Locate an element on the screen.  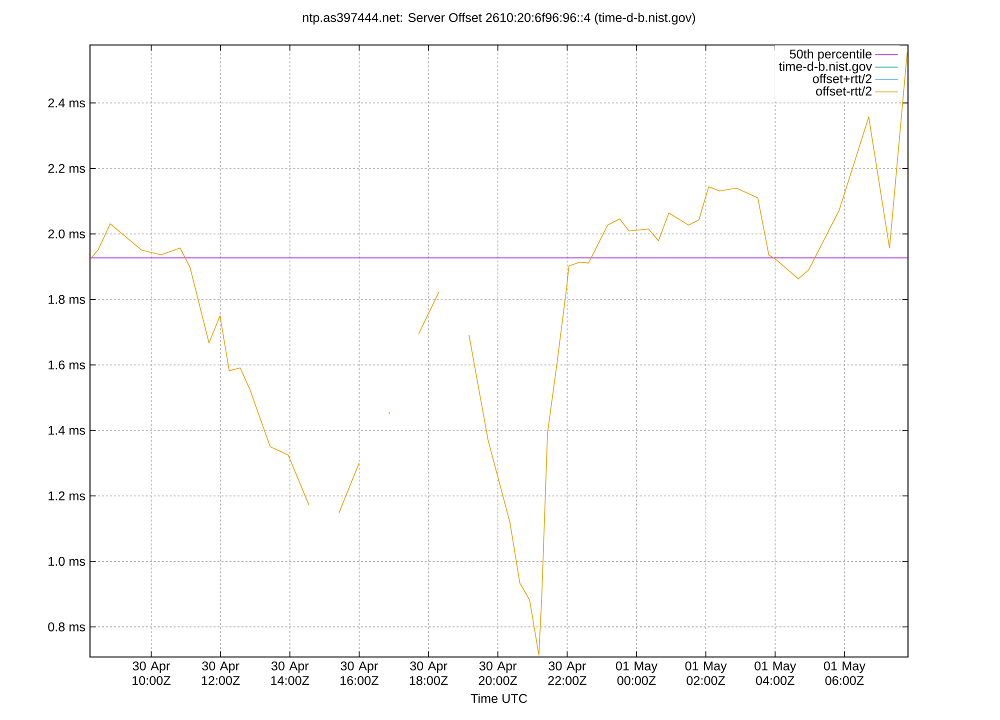
legend-label: time-d-b.nist.gov is located at coordinates (825, 68).